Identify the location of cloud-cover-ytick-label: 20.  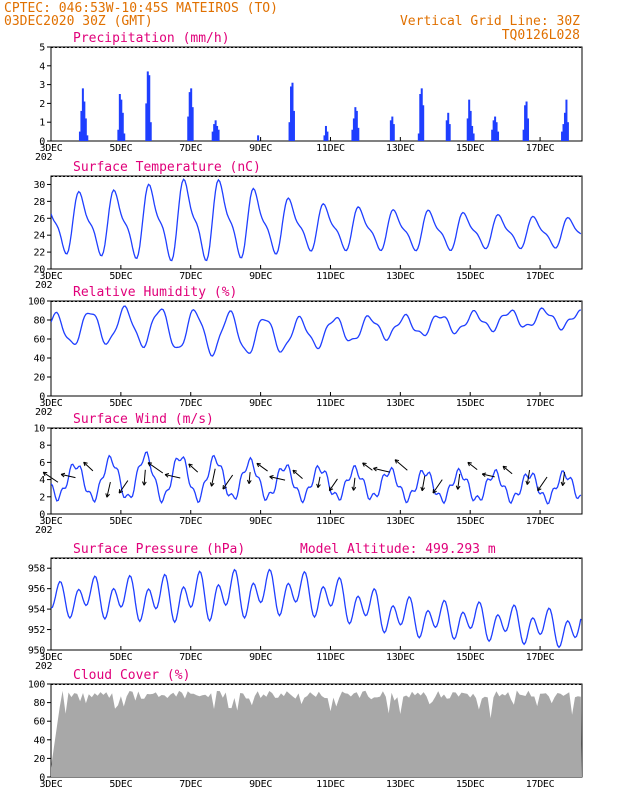
(40, 759).